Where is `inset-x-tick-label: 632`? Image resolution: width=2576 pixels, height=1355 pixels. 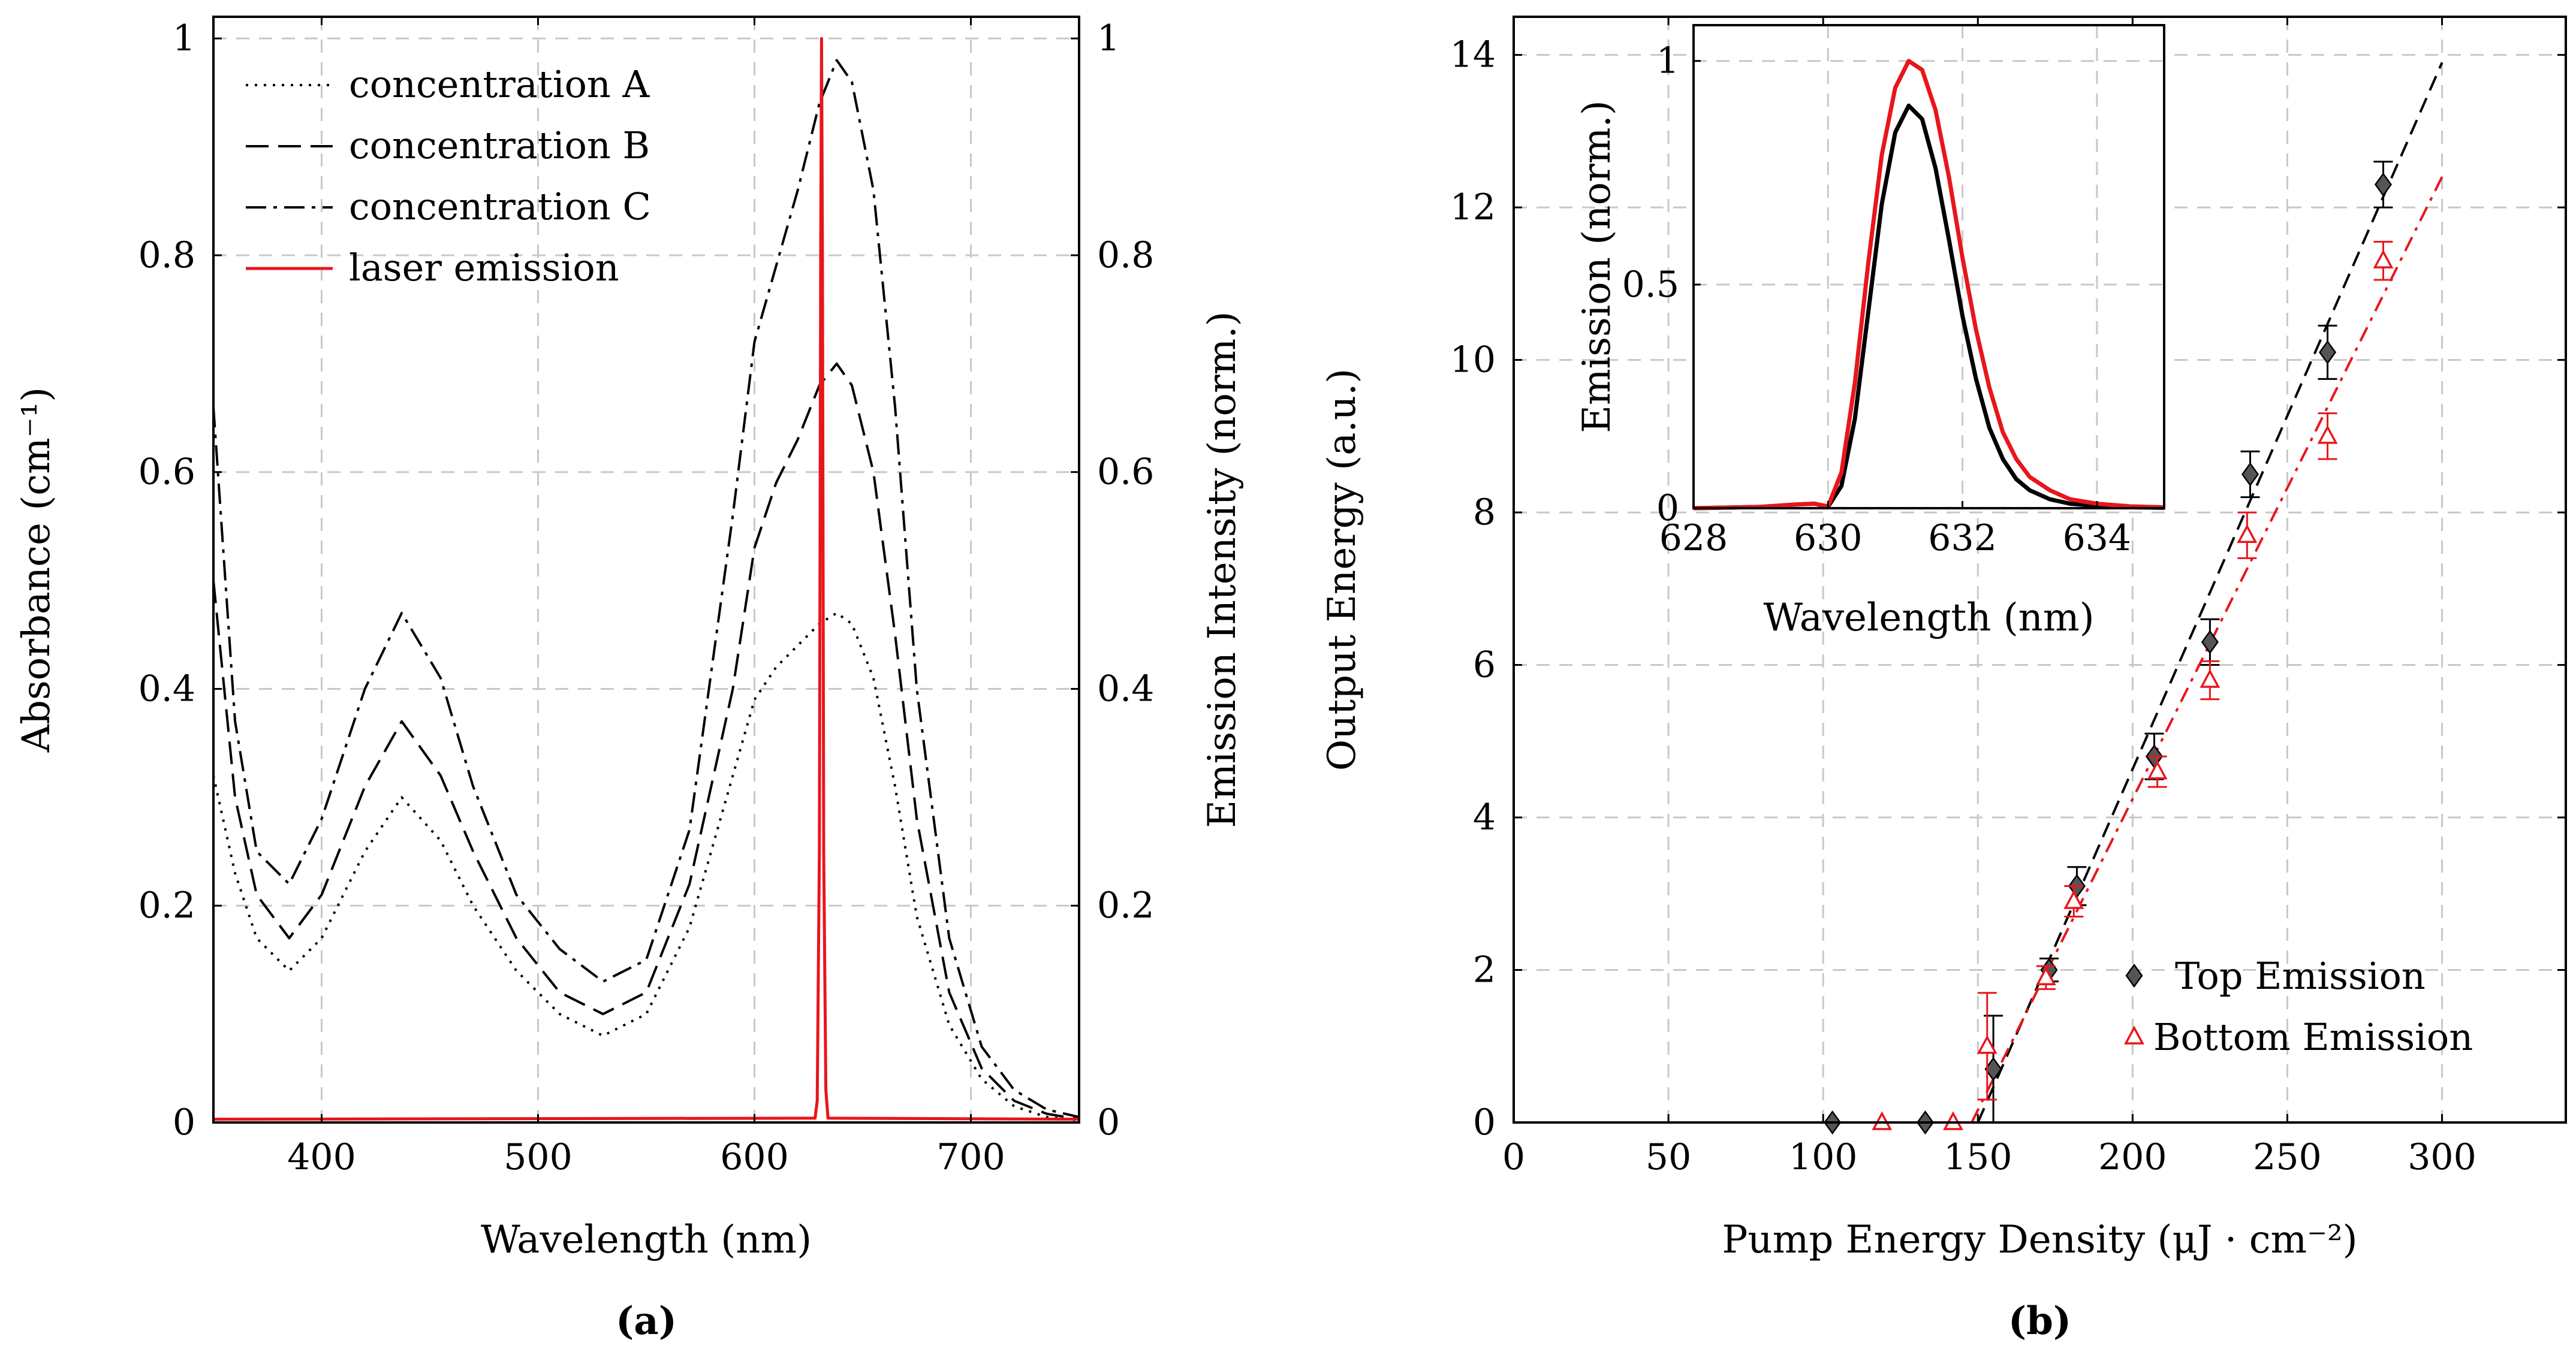
inset-x-tick-label: 632 is located at coordinates (1963, 538).